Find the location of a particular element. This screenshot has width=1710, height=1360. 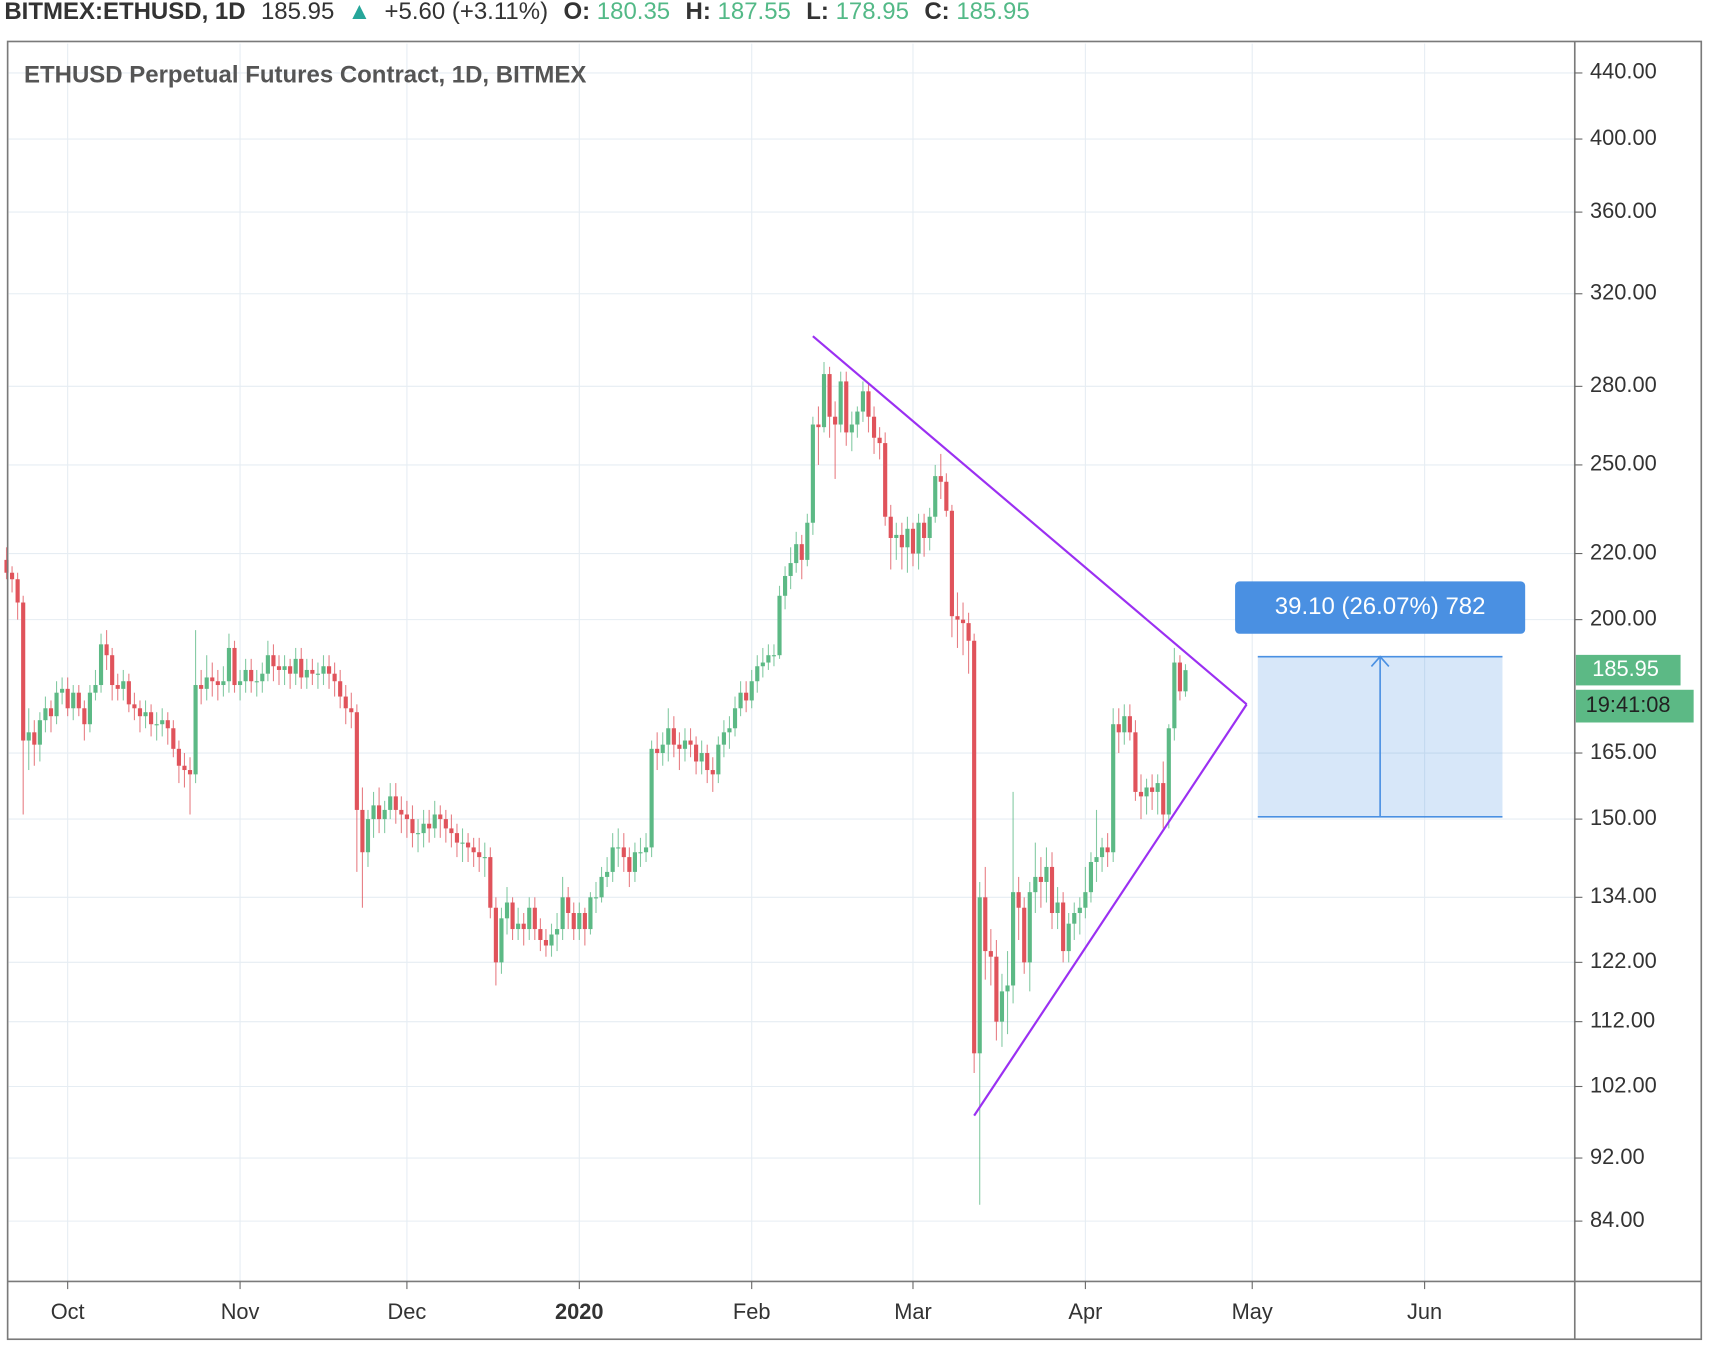

y-tick-label: 84.00 is located at coordinates (1617, 1219).